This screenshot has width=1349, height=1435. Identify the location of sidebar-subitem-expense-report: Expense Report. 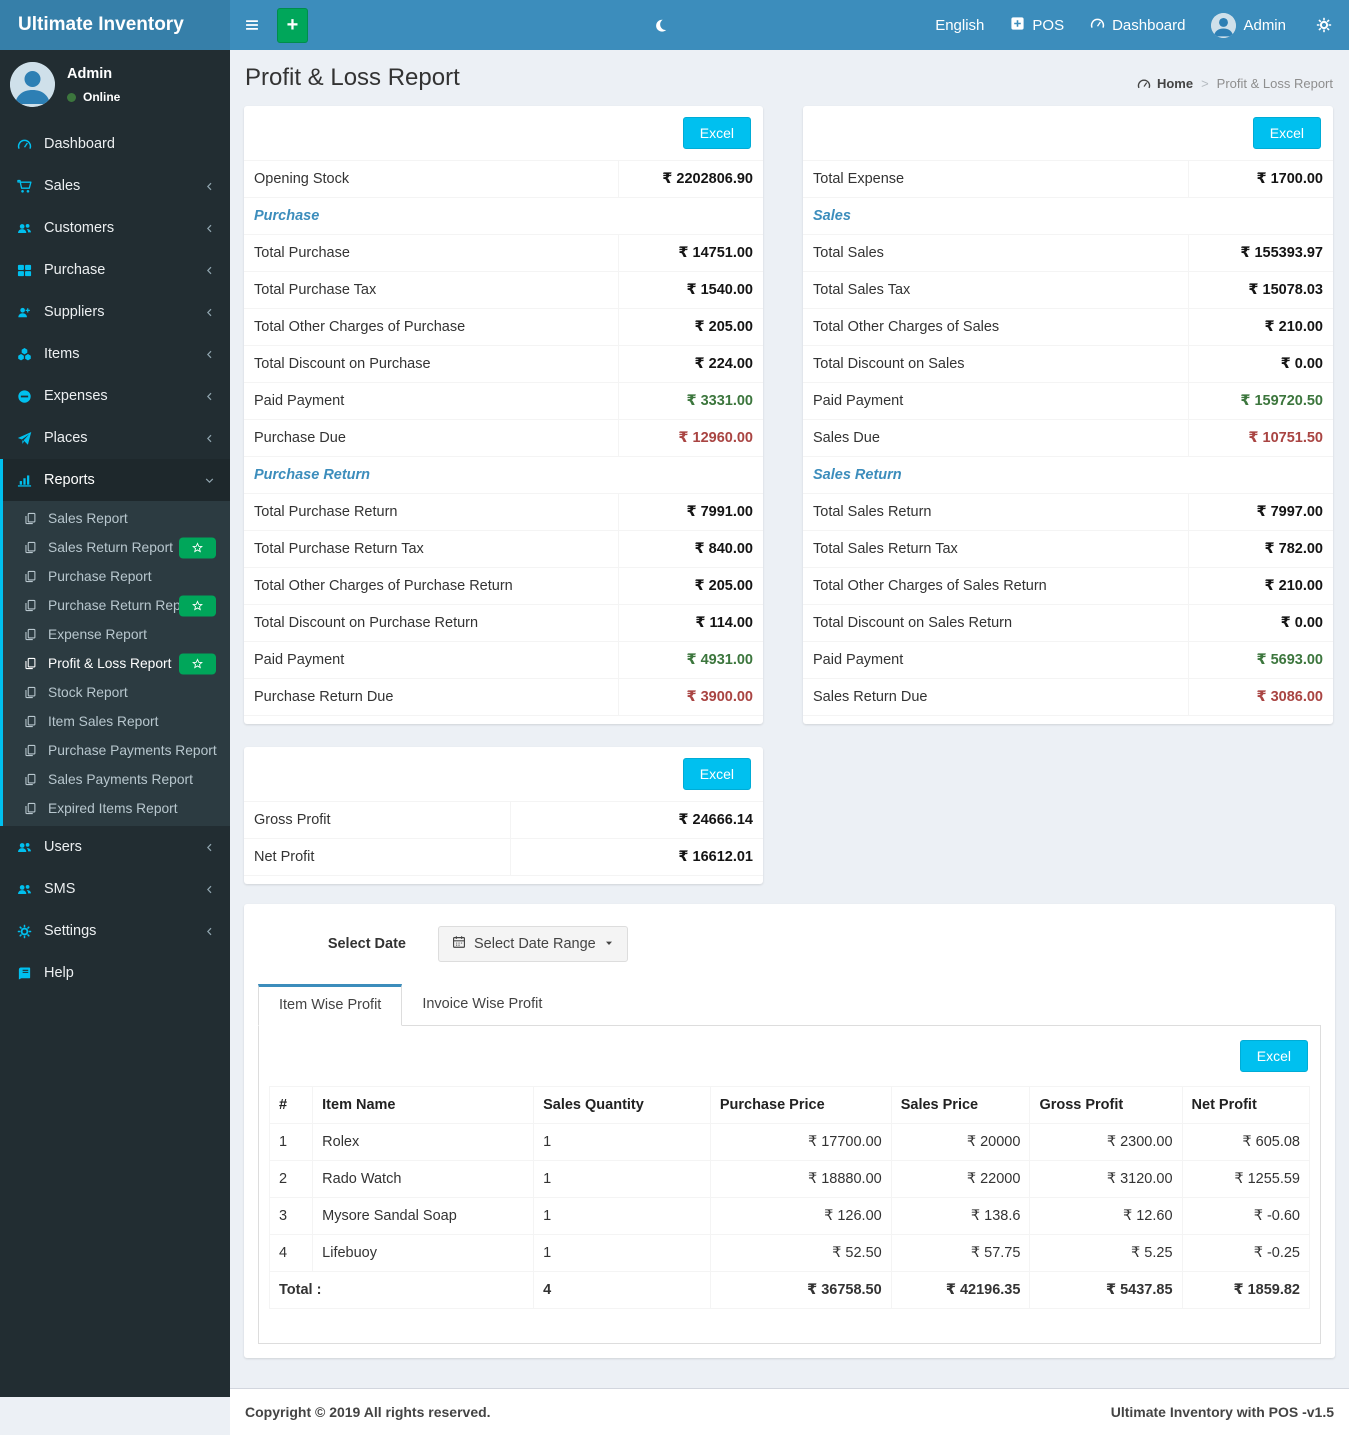
(116, 634).